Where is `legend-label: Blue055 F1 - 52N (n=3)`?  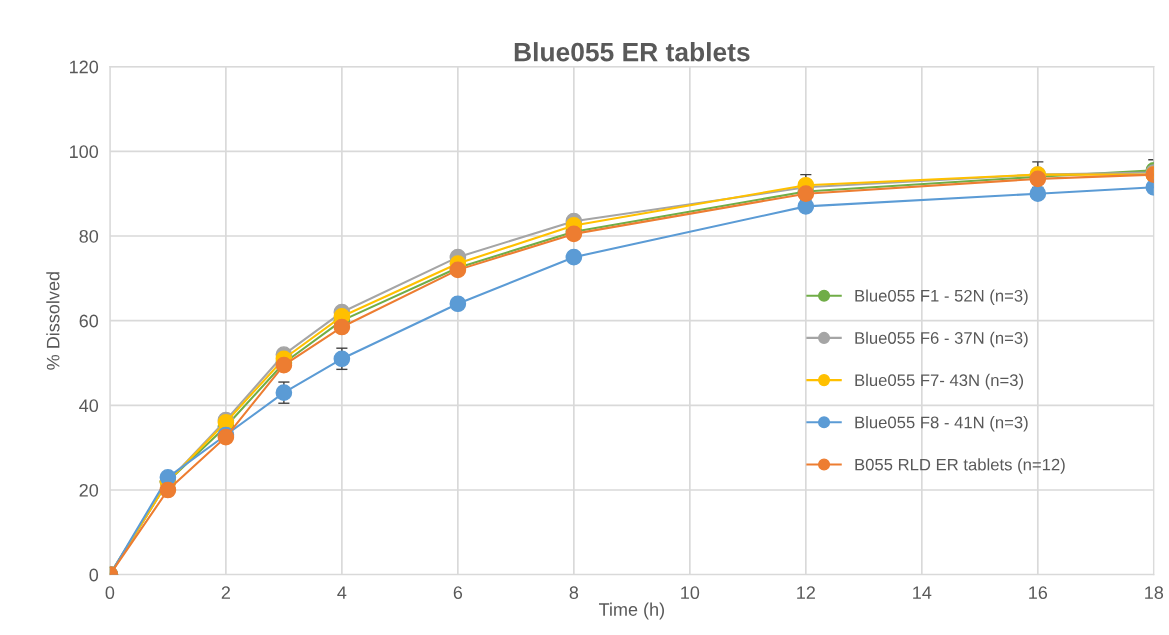 legend-label: Blue055 F1 - 52N (n=3) is located at coordinates (941, 297).